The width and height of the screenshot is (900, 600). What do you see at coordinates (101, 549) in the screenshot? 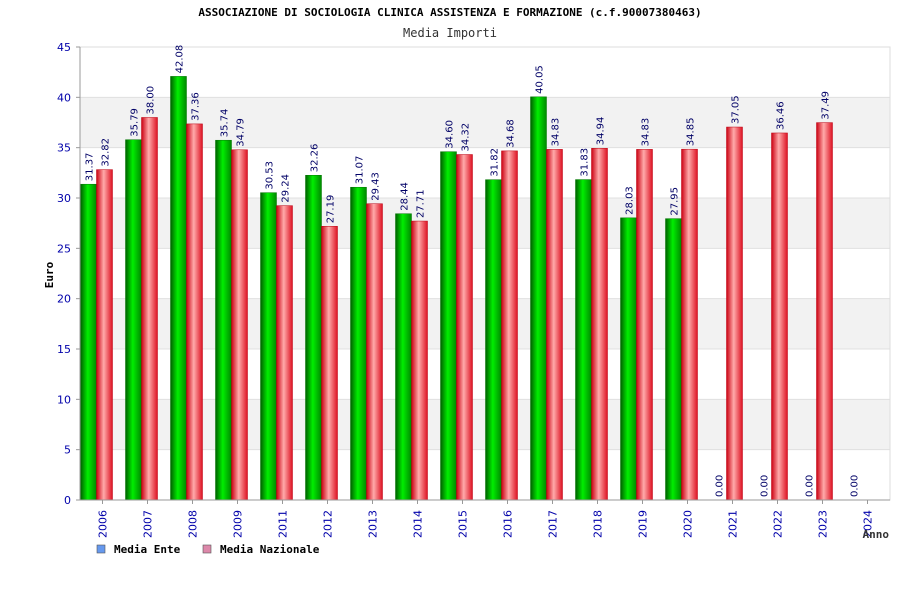
I see `legend-swatch-ente` at bounding box center [101, 549].